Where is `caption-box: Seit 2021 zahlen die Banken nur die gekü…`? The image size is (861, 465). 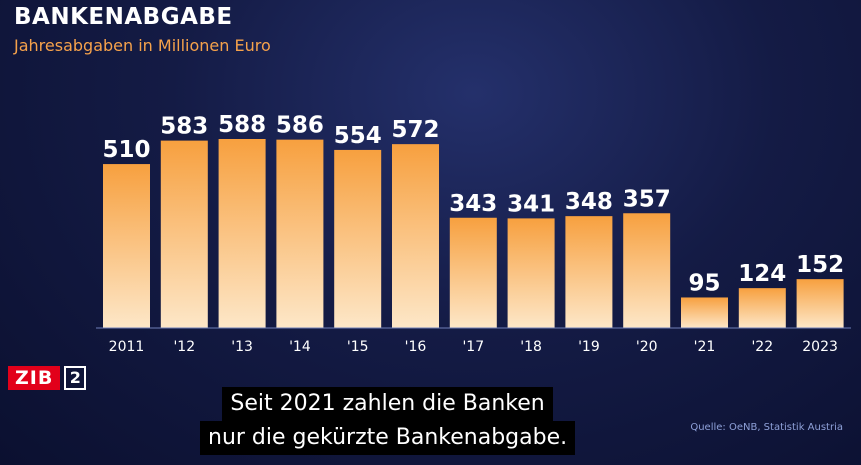
caption-box: Seit 2021 zahlen die Banken nur die gekü… is located at coordinates (388, 421).